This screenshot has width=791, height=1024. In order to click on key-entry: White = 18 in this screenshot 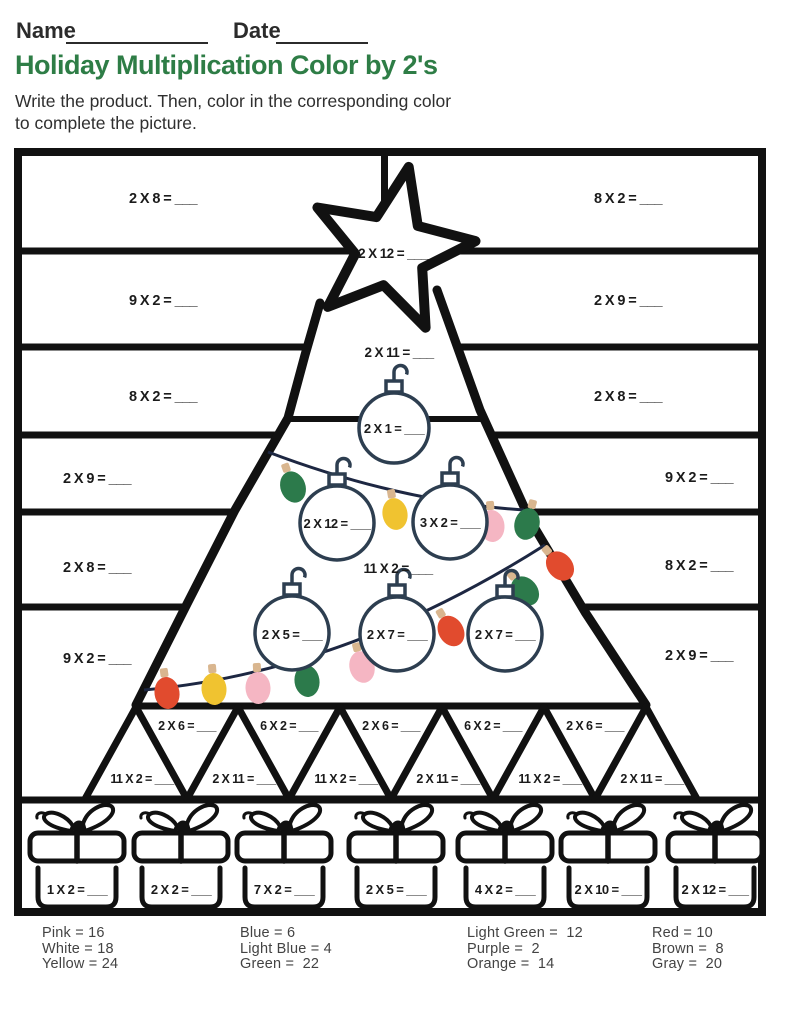, I will do `click(78, 948)`.